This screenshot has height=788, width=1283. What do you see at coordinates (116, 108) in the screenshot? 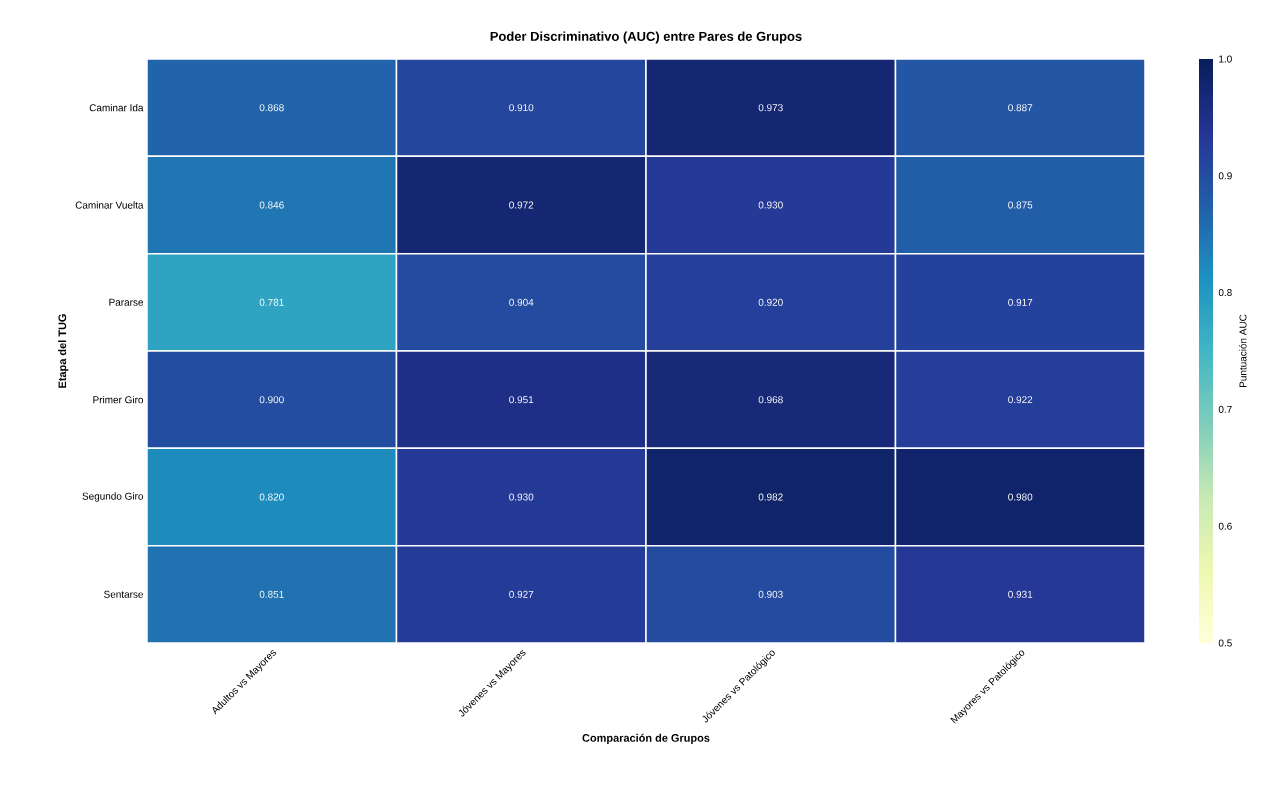
I see `y-tick-label: Caminar Ida` at bounding box center [116, 108].